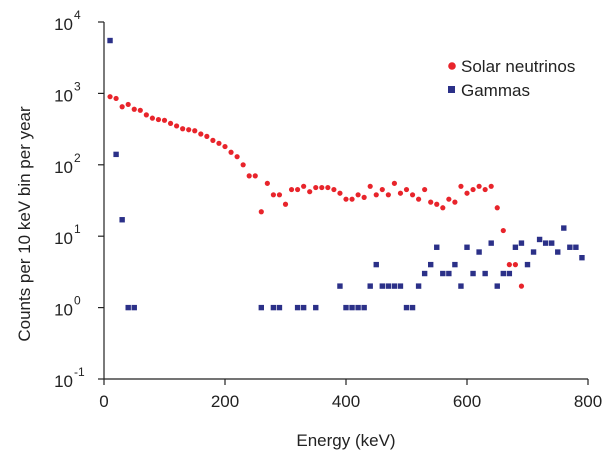 Image resolution: width=611 pixels, height=454 pixels. I want to click on x-axis-ticks: 0 200 400 600 800, so click(350, 395).